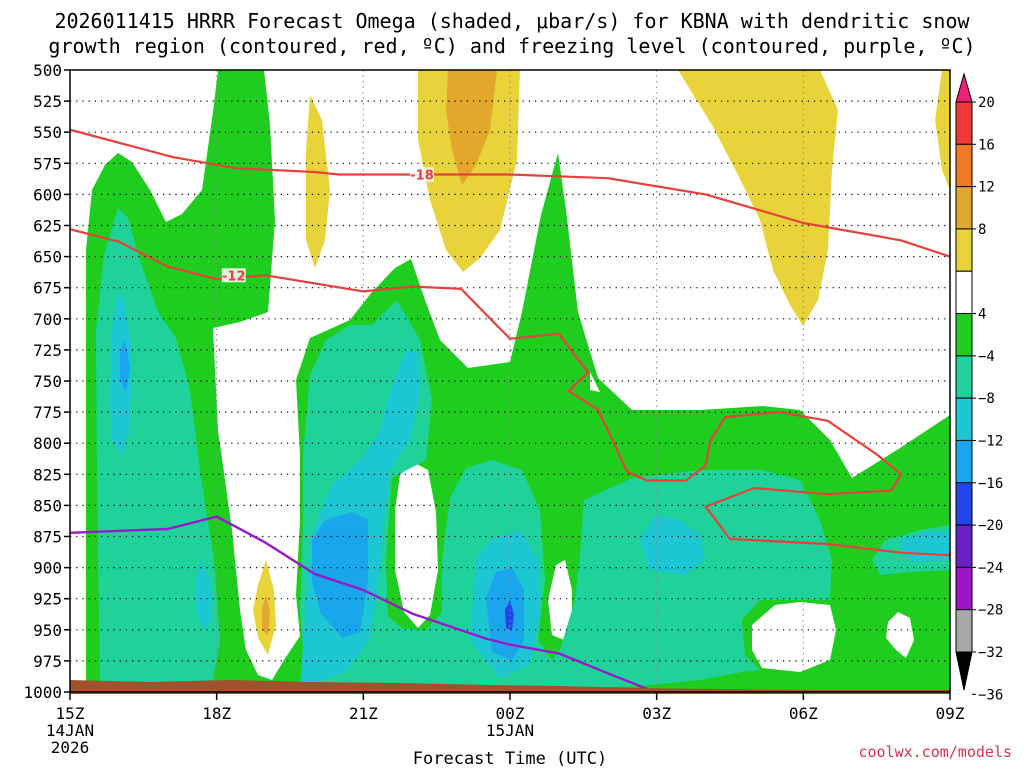  What do you see at coordinates (47, 226) in the screenshot?
I see `y-tick-label: 625` at bounding box center [47, 226].